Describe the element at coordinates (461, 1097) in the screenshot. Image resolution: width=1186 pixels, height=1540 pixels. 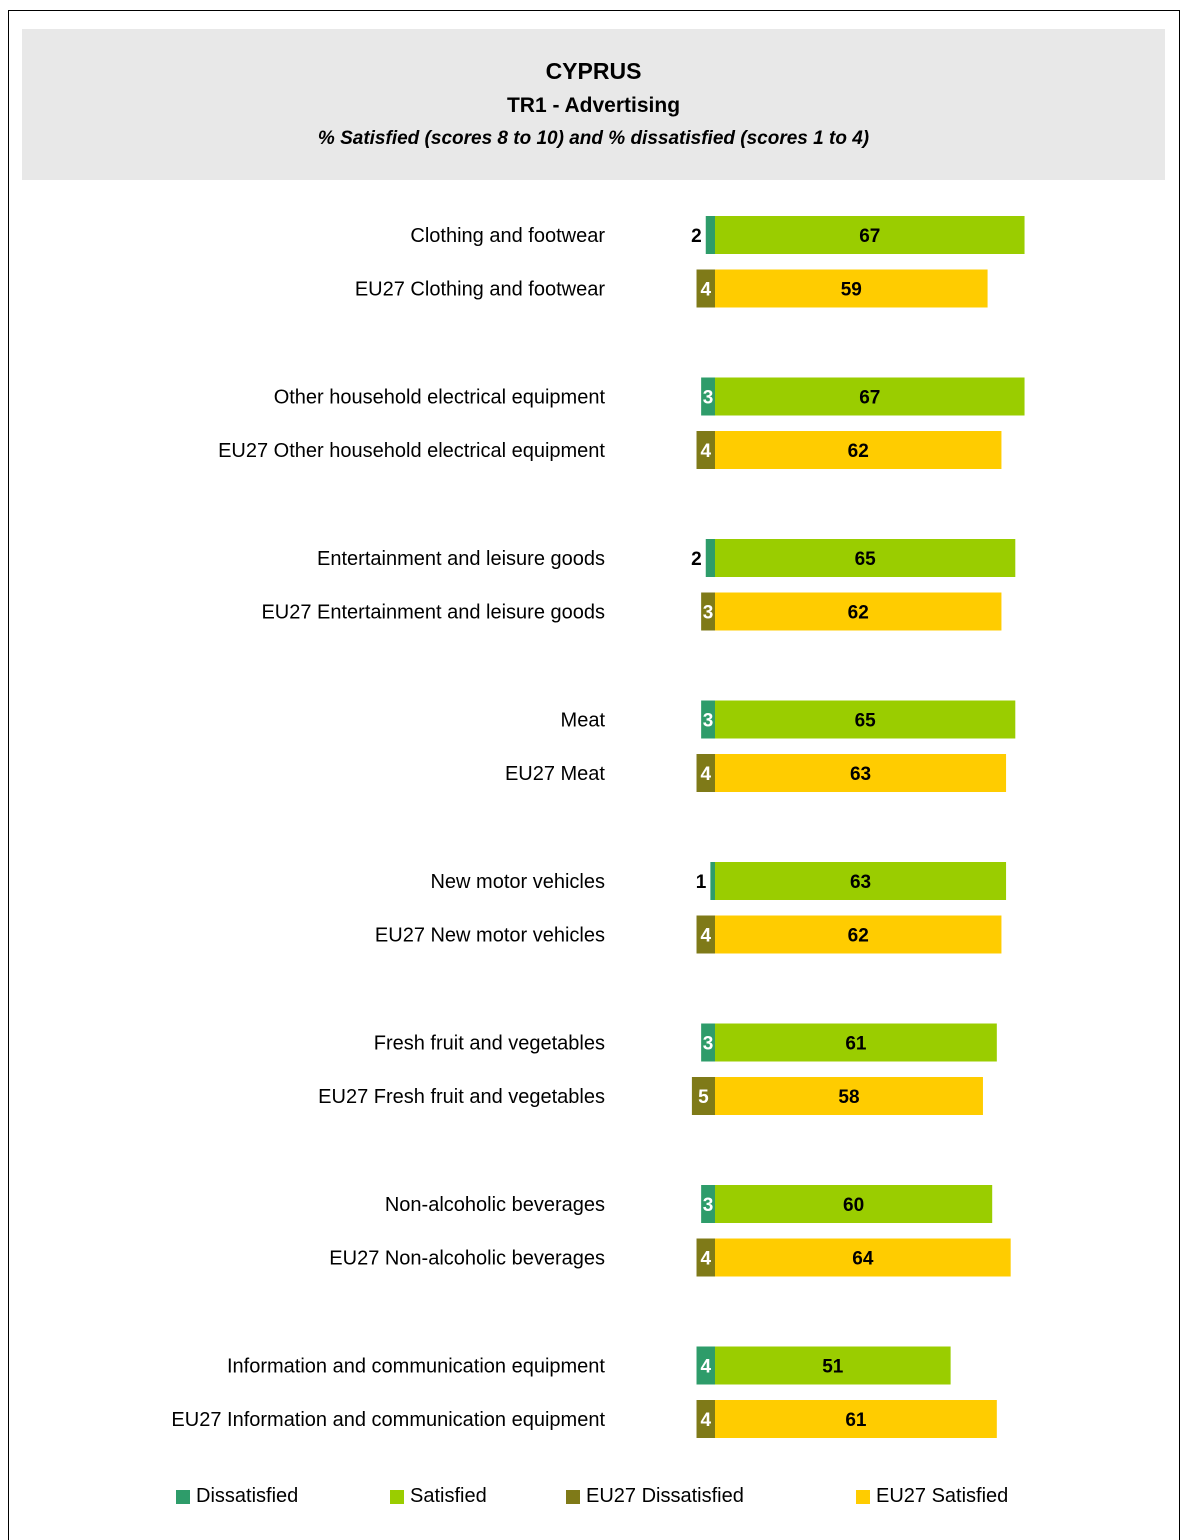
I see `category-label-eu27-fresh-fruit-and-vegetables: EU27 Fresh fruit and vegetables` at that location.